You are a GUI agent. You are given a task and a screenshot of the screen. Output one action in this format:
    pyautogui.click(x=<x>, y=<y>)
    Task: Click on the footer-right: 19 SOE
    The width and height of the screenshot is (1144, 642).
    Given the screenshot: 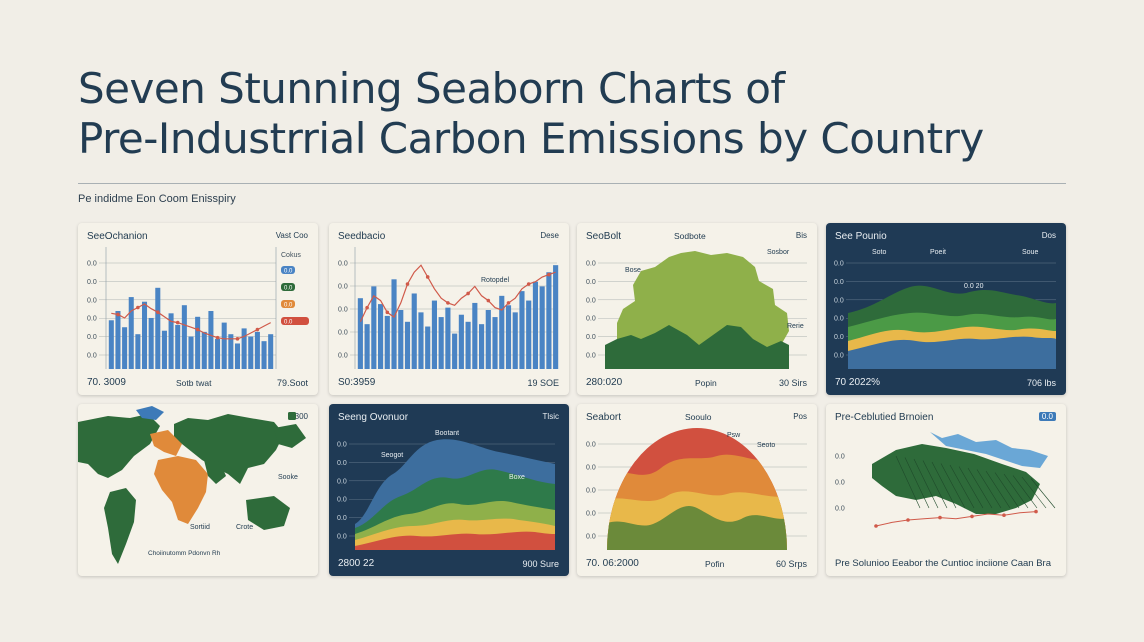 What is the action you would take?
    pyautogui.click(x=543, y=383)
    